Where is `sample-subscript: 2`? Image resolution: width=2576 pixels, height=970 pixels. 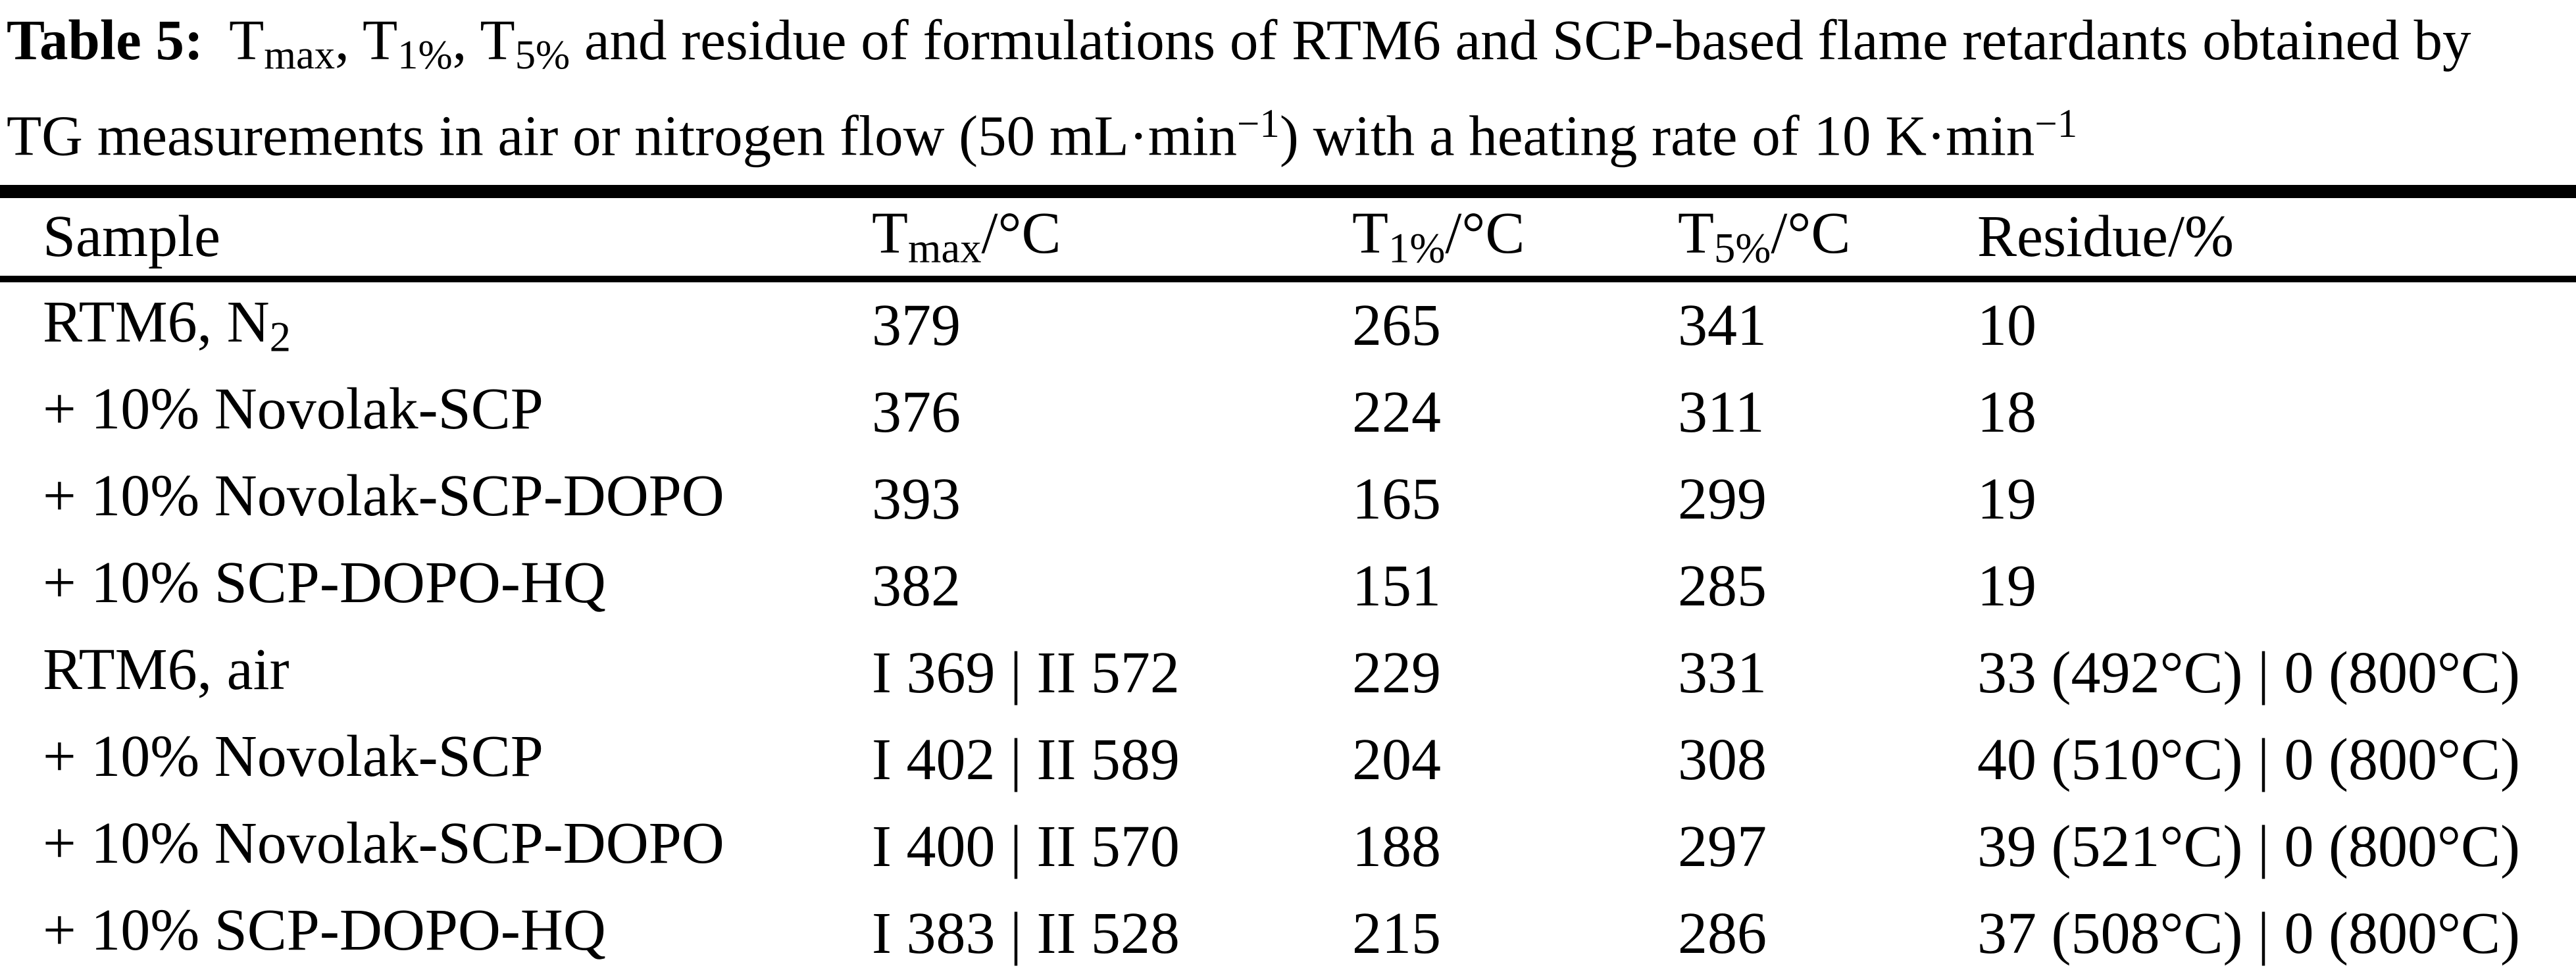 sample-subscript: 2 is located at coordinates (280, 337).